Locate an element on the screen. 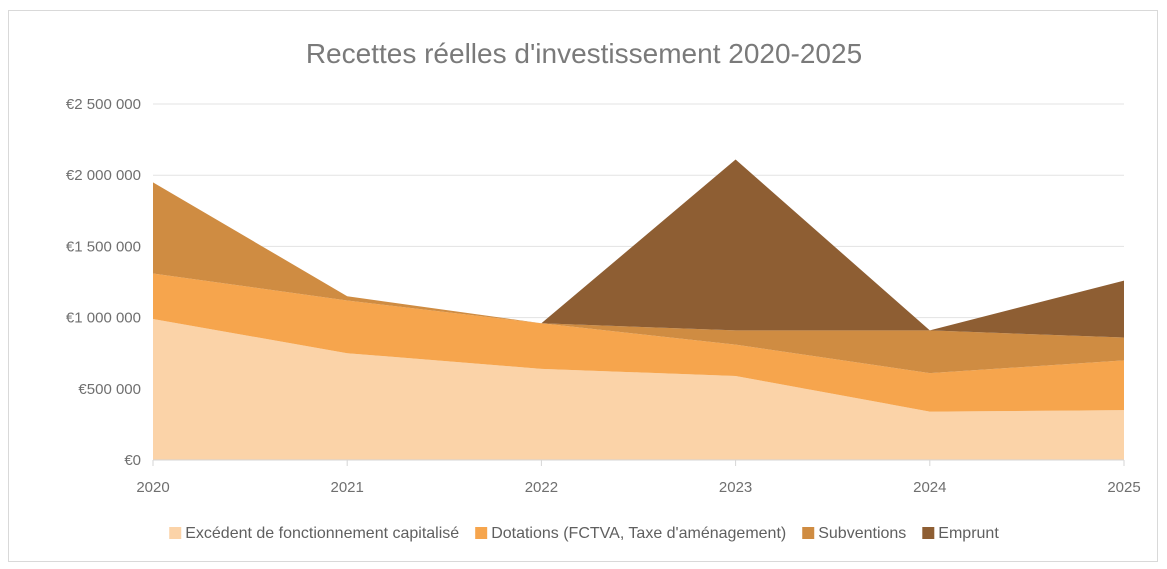  legend-item-3: Emprunt is located at coordinates (960, 533).